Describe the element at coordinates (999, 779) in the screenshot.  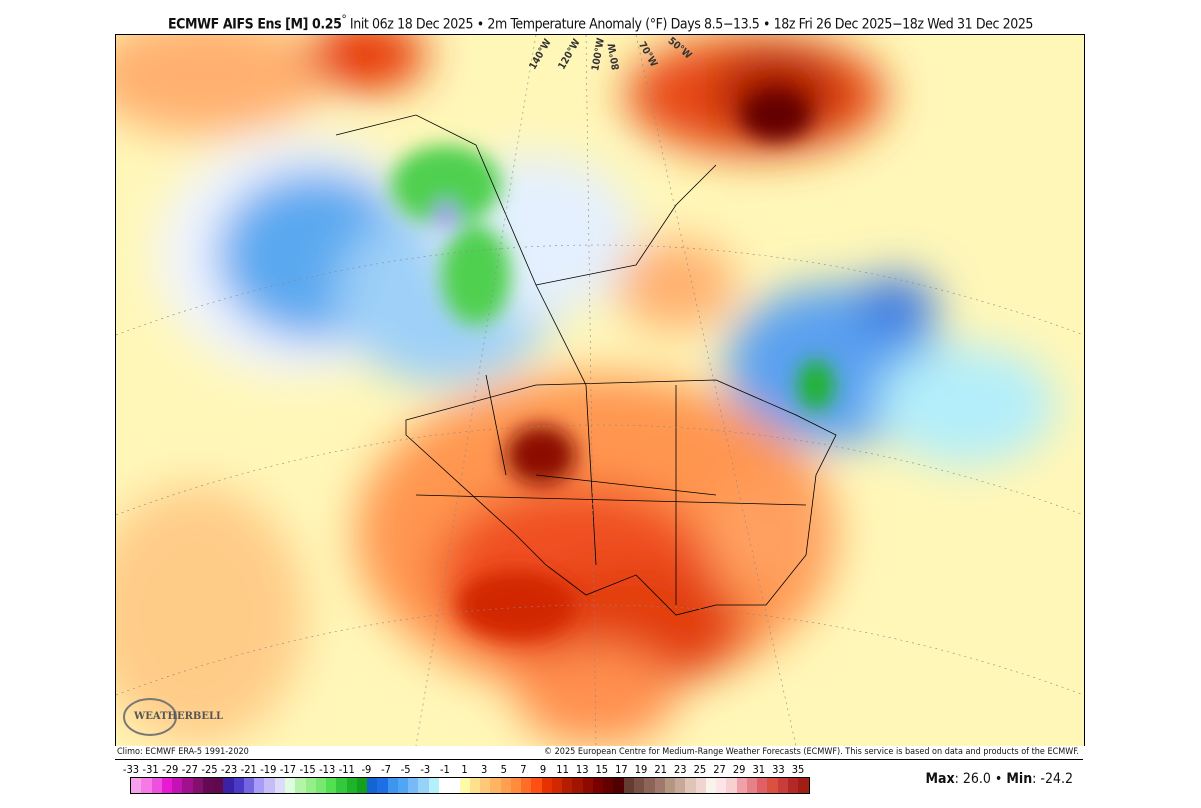
I see `max-min-readout: Max: 26.0 • Min: -24.2` at that location.